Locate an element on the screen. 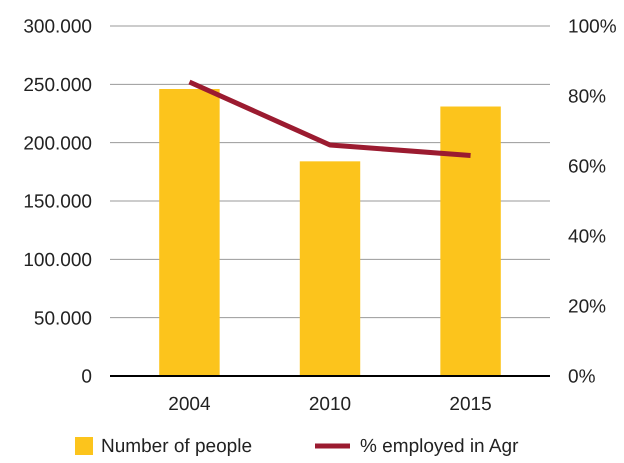 The height and width of the screenshot is (463, 624). y2-tick-label: 40% is located at coordinates (587, 237).